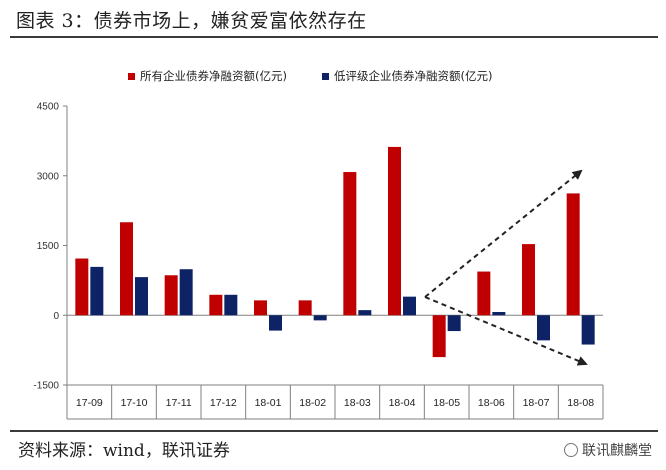  What do you see at coordinates (580, 403) in the screenshot?
I see `x-tick-label: 18-08` at bounding box center [580, 403].